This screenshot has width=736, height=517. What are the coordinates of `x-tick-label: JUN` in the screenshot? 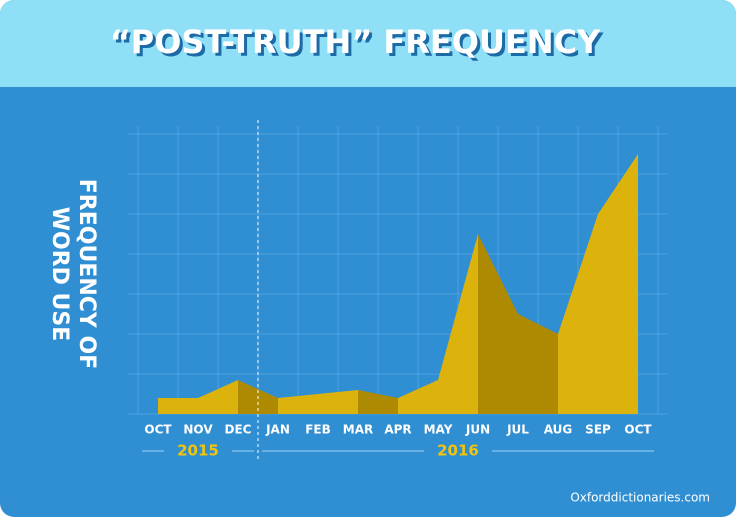 It's located at (477, 430).